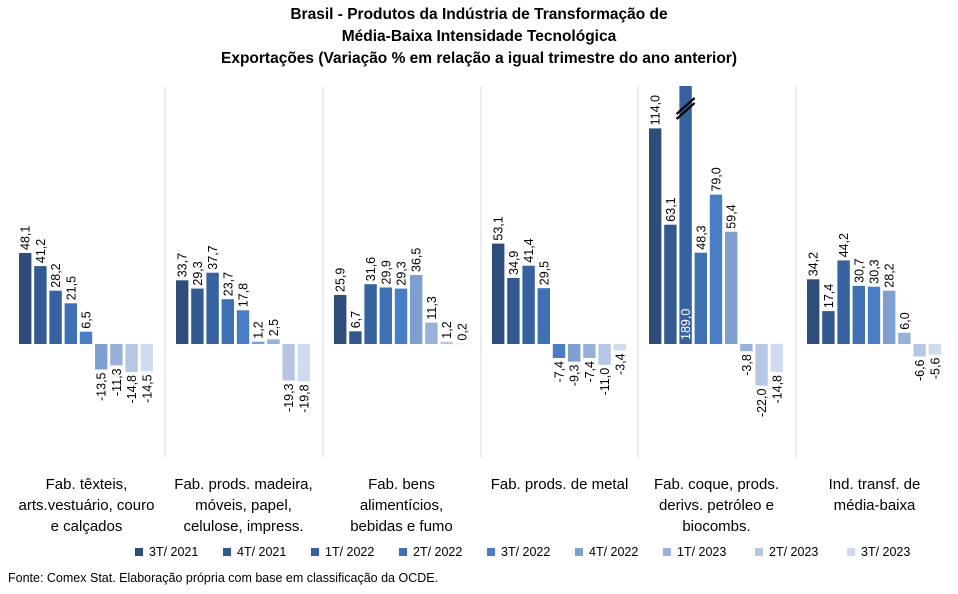 This screenshot has width=958, height=594. Describe the element at coordinates (935, 369) in the screenshot. I see `data-label: -5,6` at that location.